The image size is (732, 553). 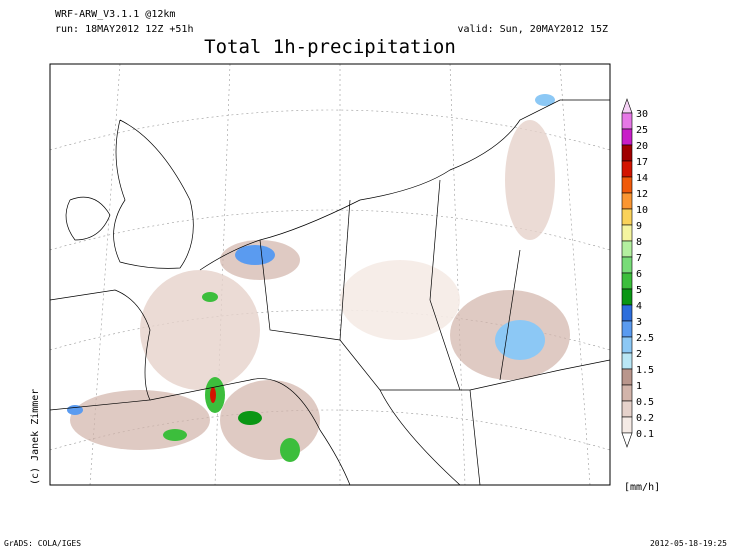 I want to click on unit-label: [mm/h], so click(x=642, y=487).